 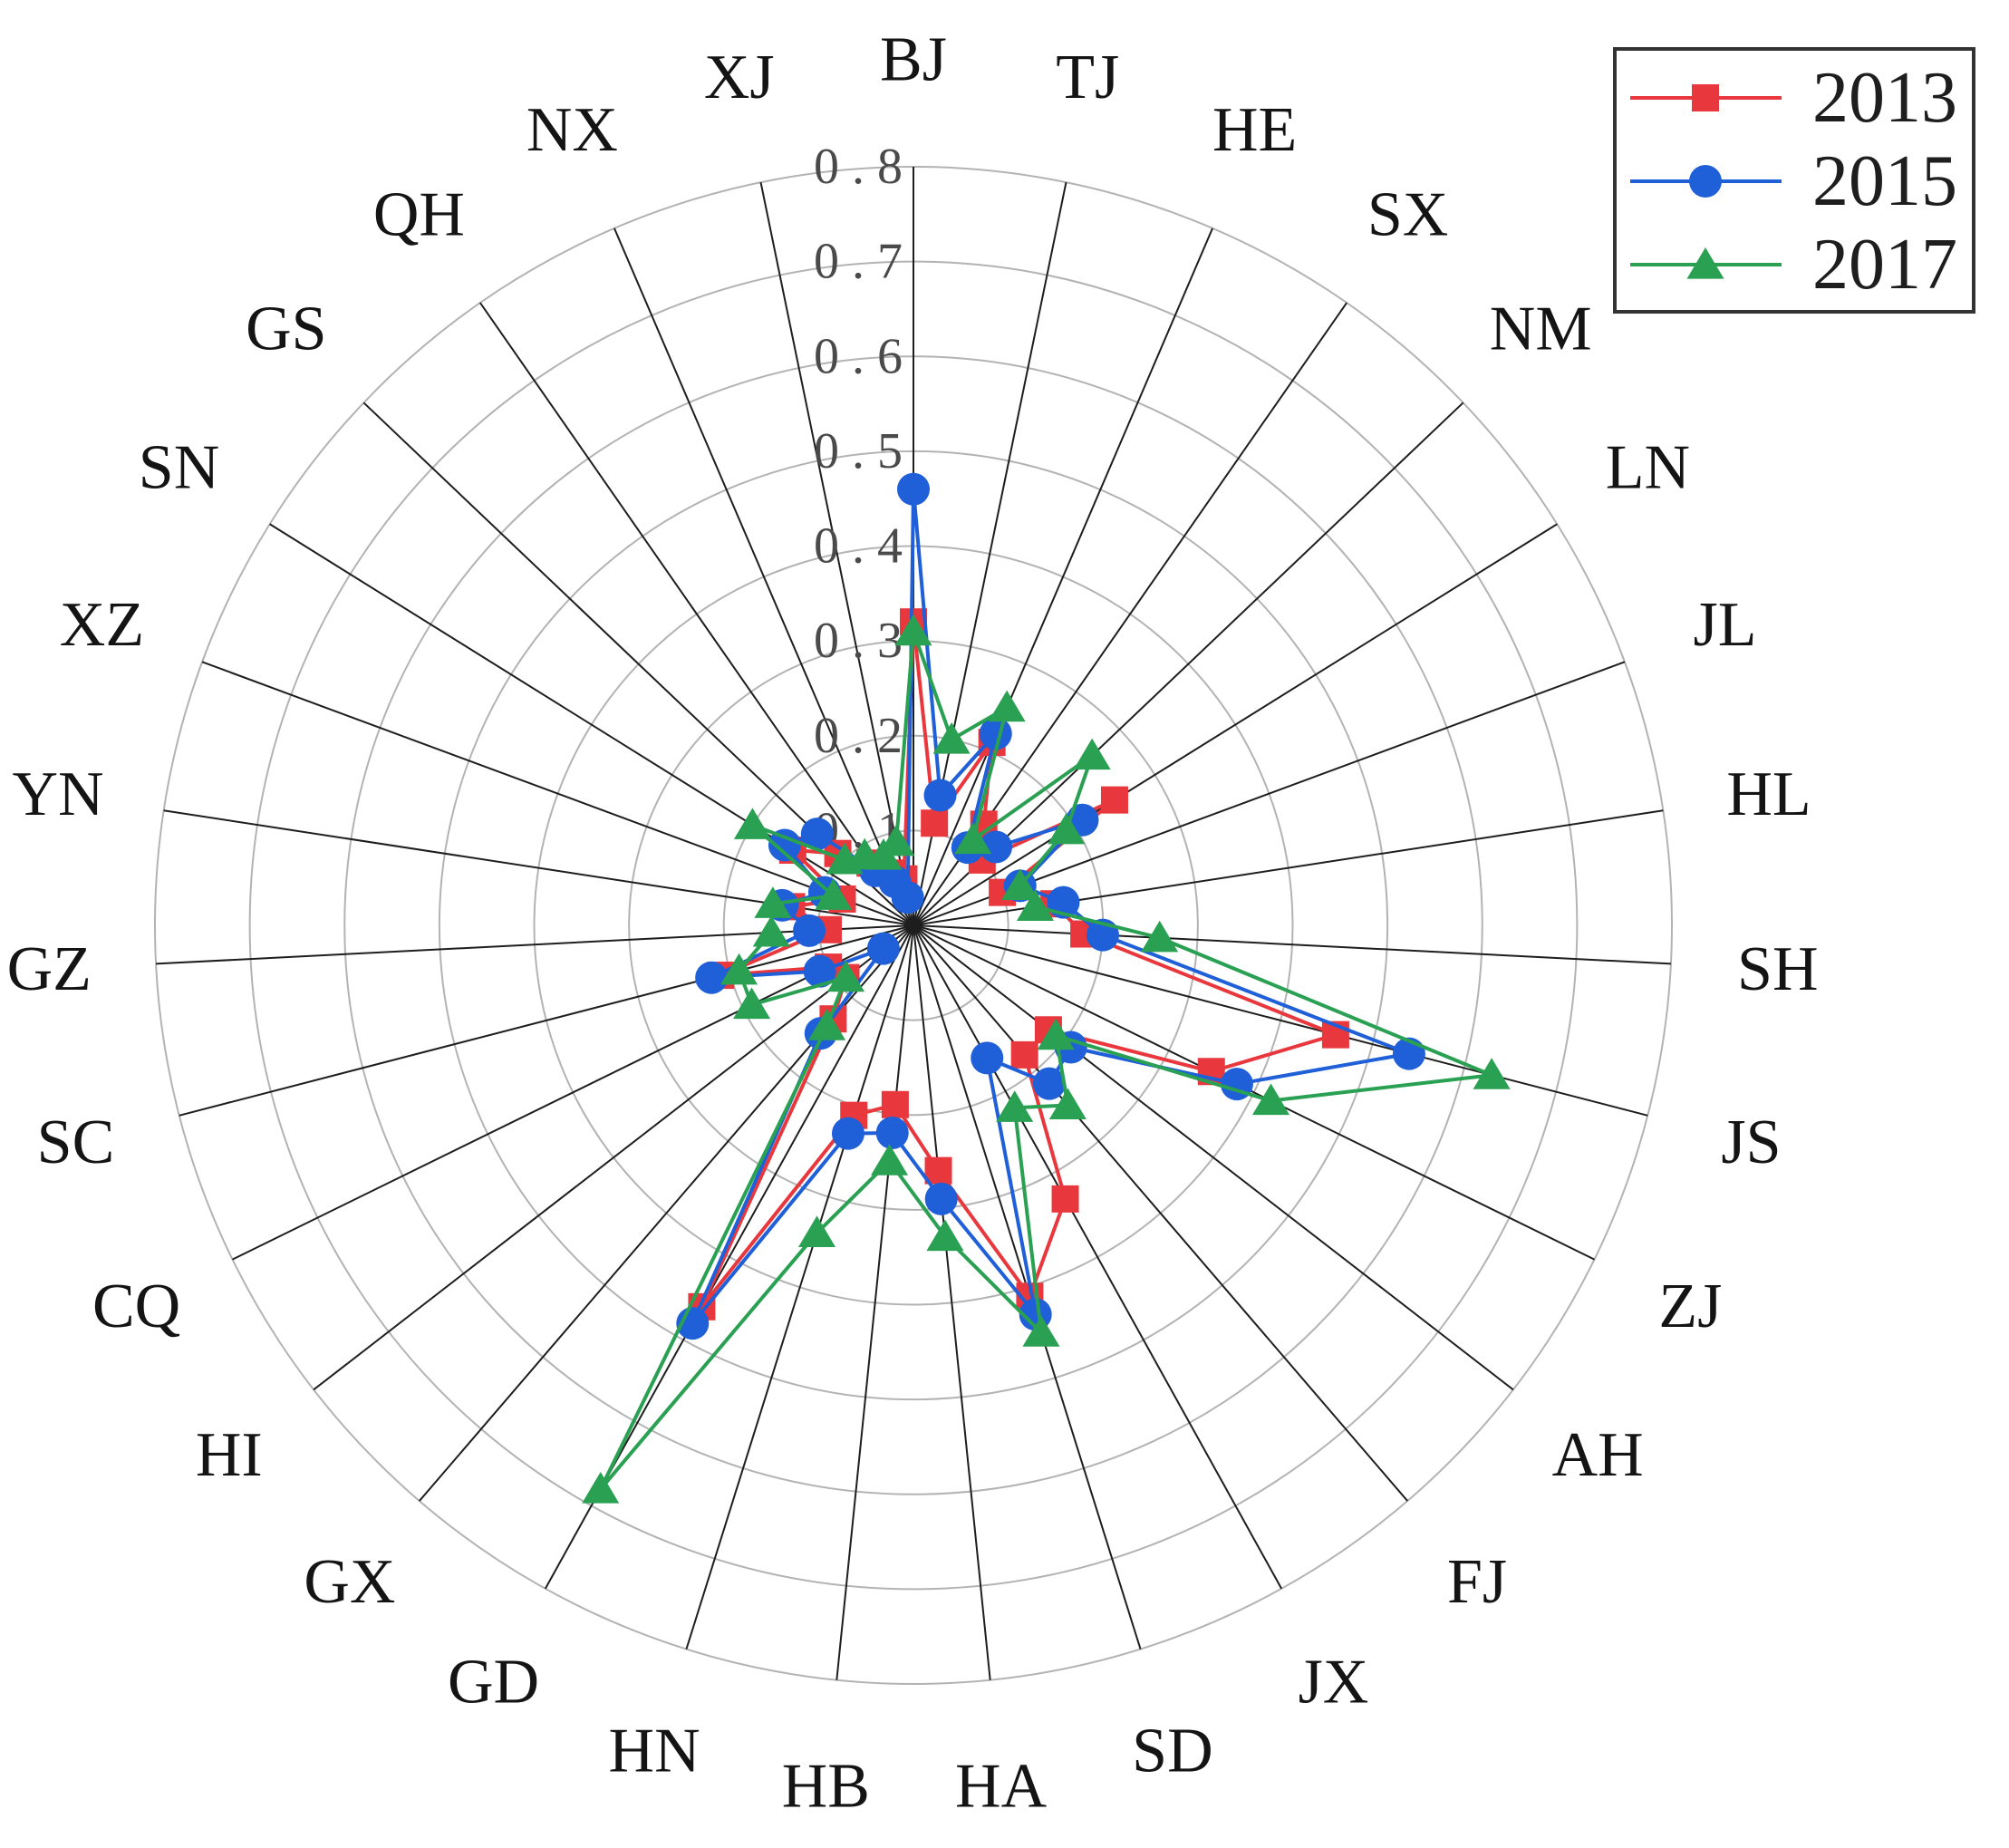 I want to click on point-2015-hb, so click(x=892, y=1132).